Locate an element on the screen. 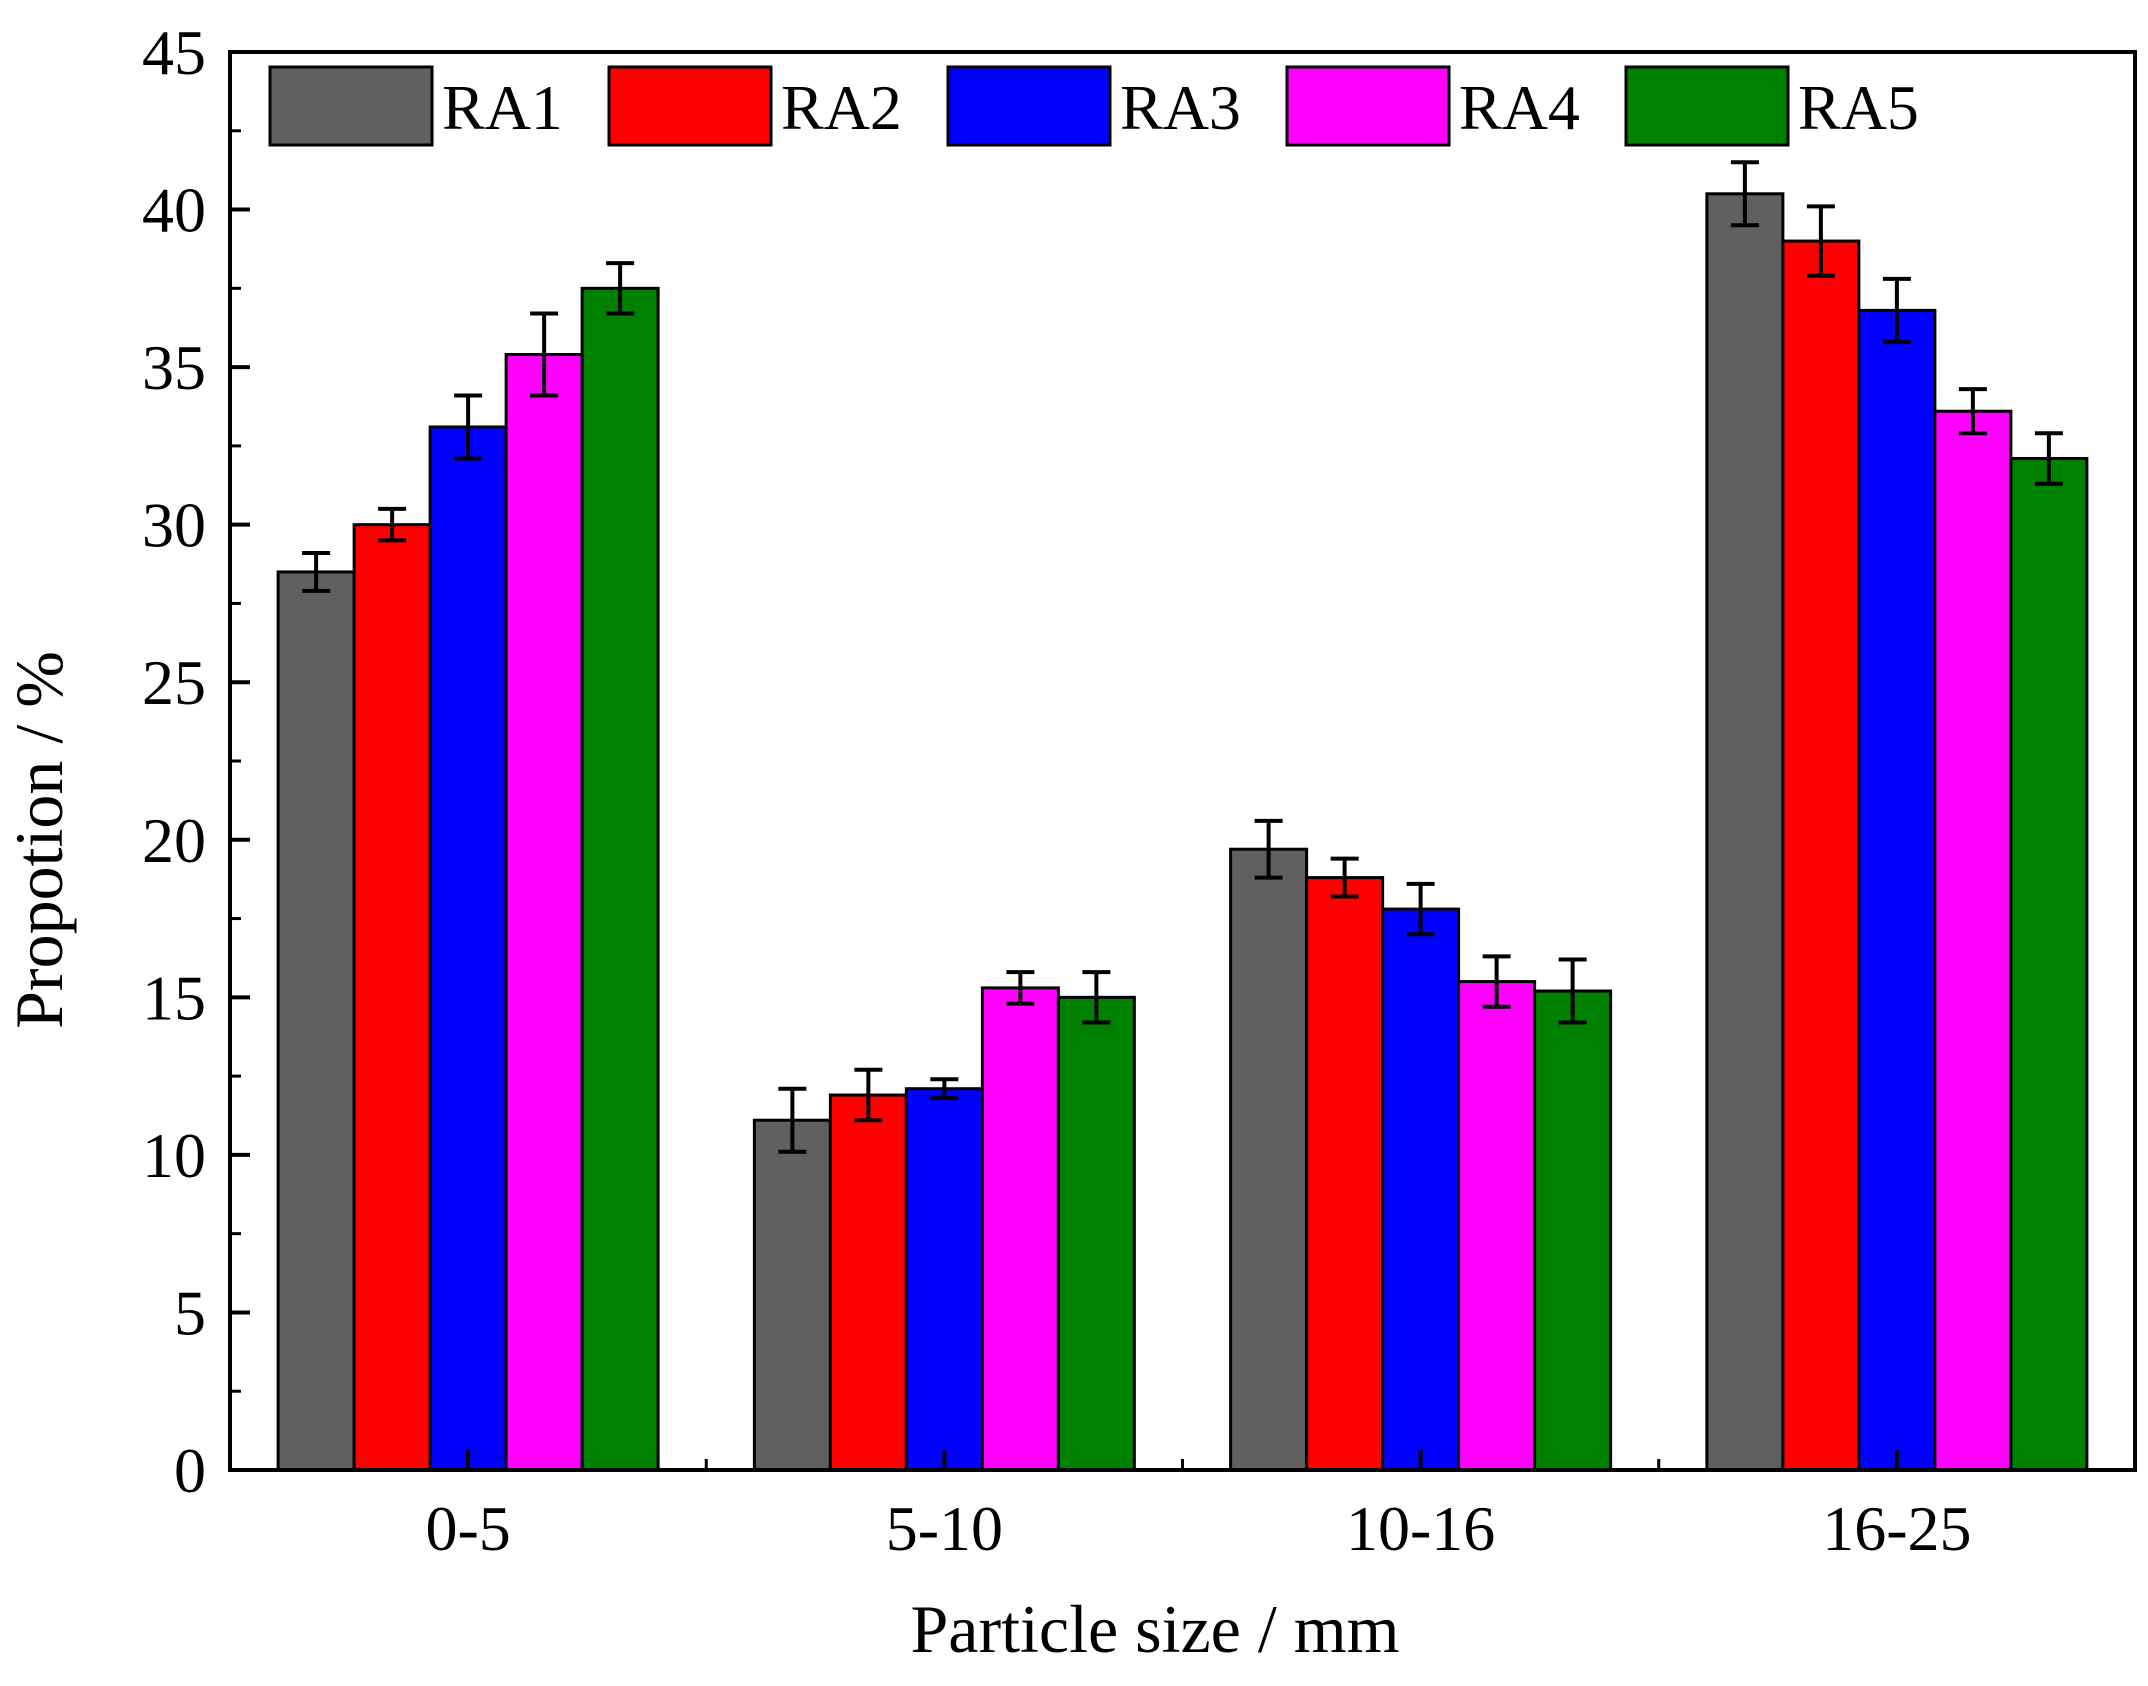  legend-label: RA5 is located at coordinates (1858, 107).